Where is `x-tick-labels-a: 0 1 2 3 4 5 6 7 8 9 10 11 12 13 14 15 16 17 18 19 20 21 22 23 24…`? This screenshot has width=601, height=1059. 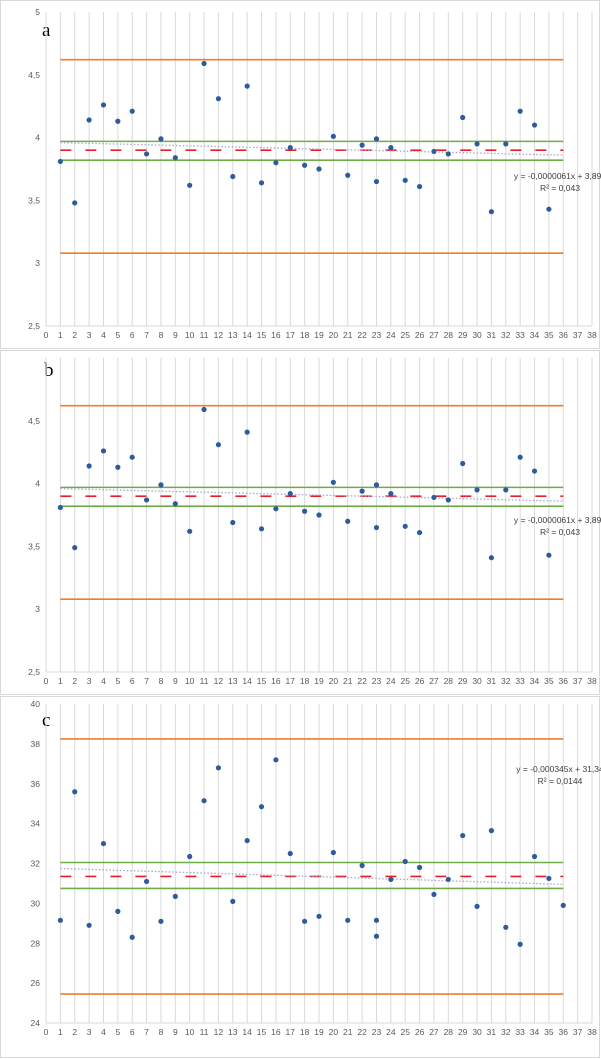
x-tick-labels-a: 0 1 2 3 4 5 6 7 8 9 10 11 12 13 14 15 16 17 18 19 20 21 22 23 24… is located at coordinates (320, 335).